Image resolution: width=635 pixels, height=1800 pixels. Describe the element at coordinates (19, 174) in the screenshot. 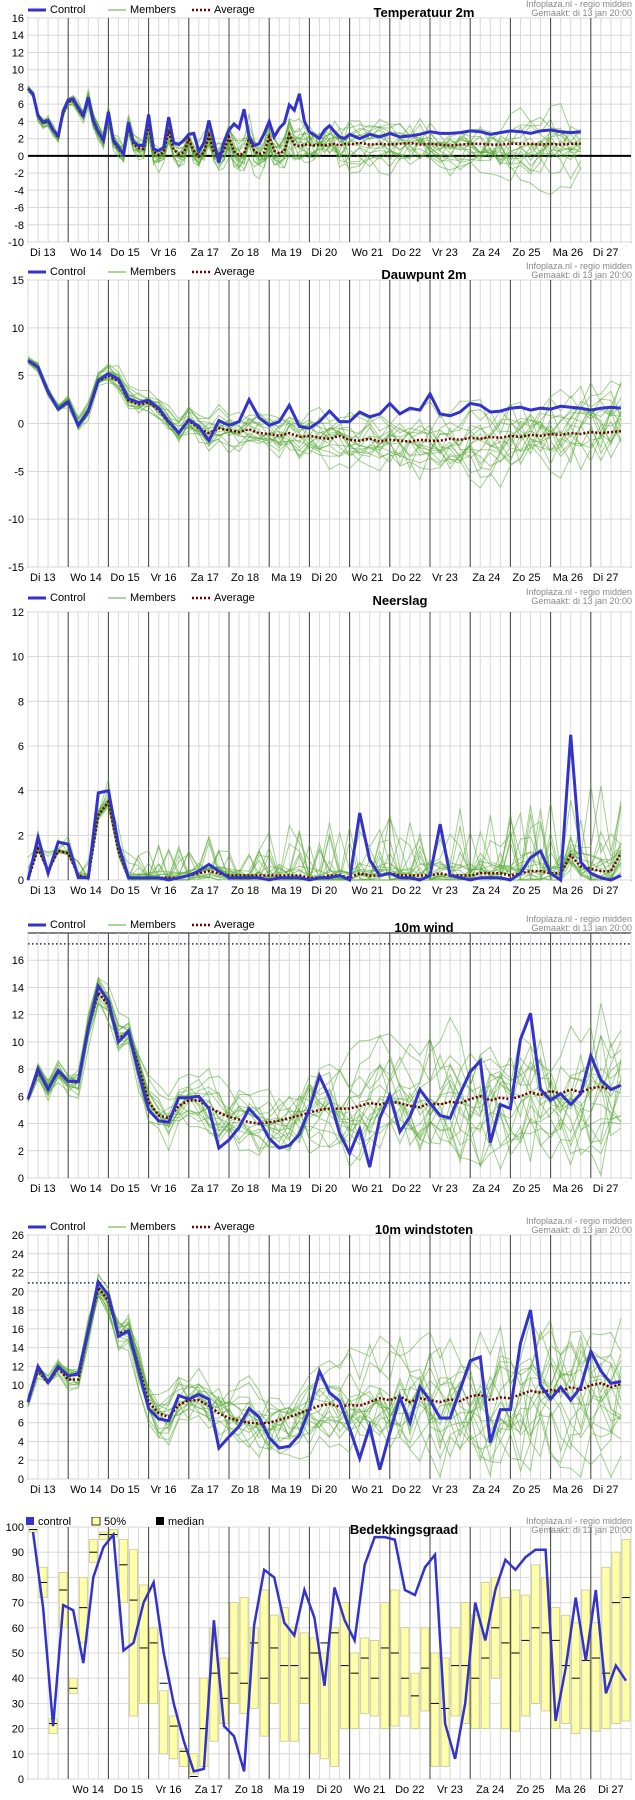

I see `y-tick-label: -2` at that location.